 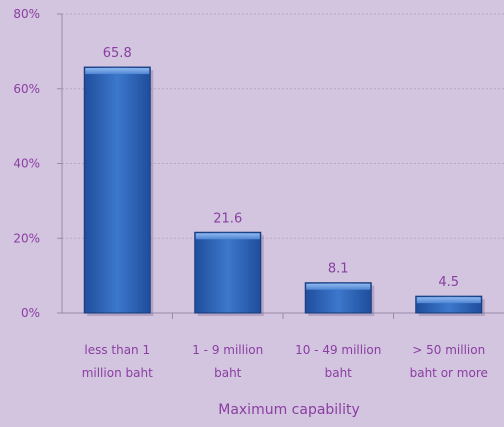 I want to click on data-label: 21.6, so click(x=227, y=218).